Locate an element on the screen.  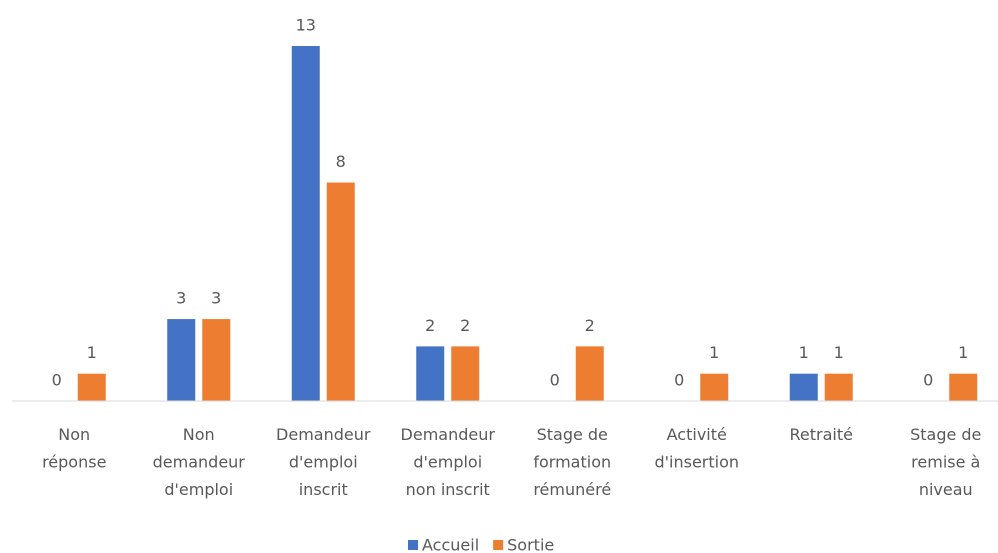
data-label: 13 is located at coordinates (306, 25).